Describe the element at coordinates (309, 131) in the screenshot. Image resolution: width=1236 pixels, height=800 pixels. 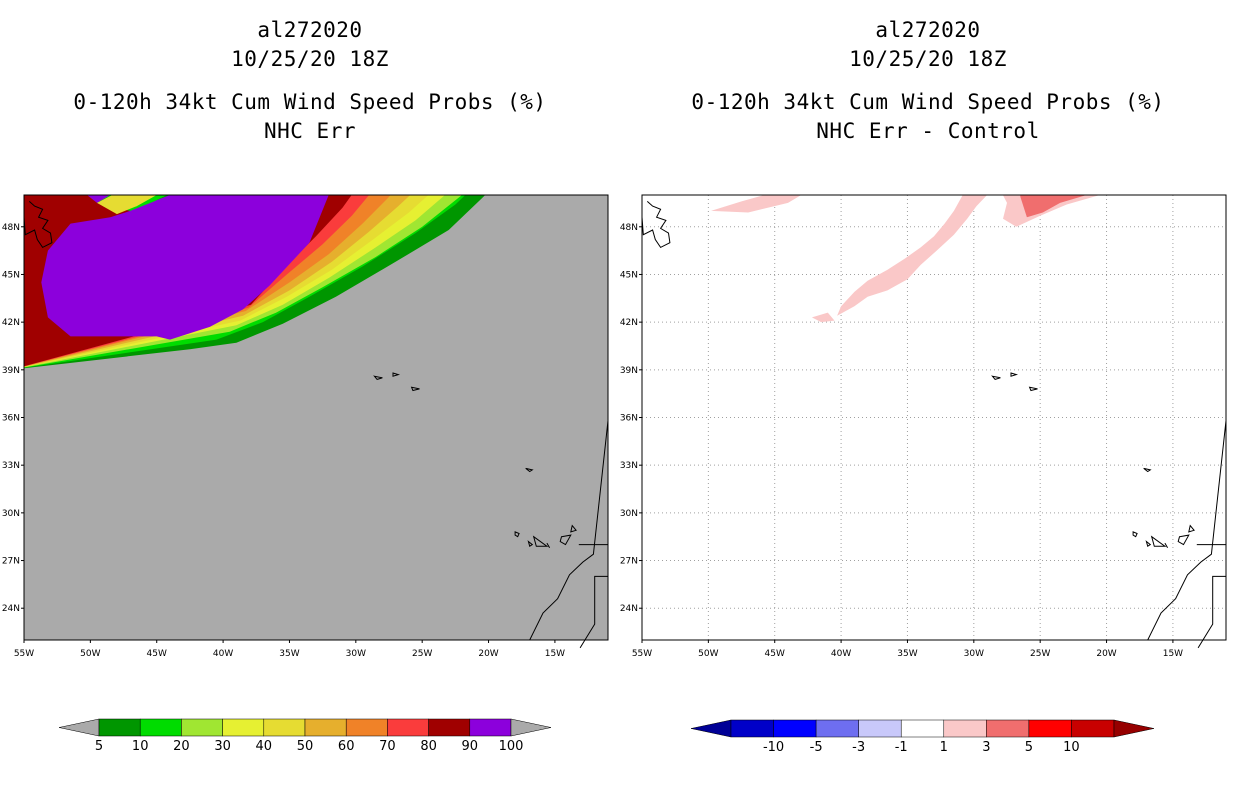
I see `left-chart-subtitle: NHC Err` at that location.